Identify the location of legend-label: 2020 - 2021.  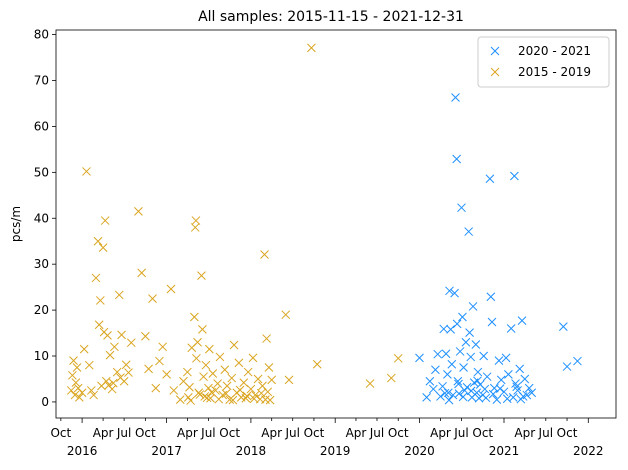
(554, 51).